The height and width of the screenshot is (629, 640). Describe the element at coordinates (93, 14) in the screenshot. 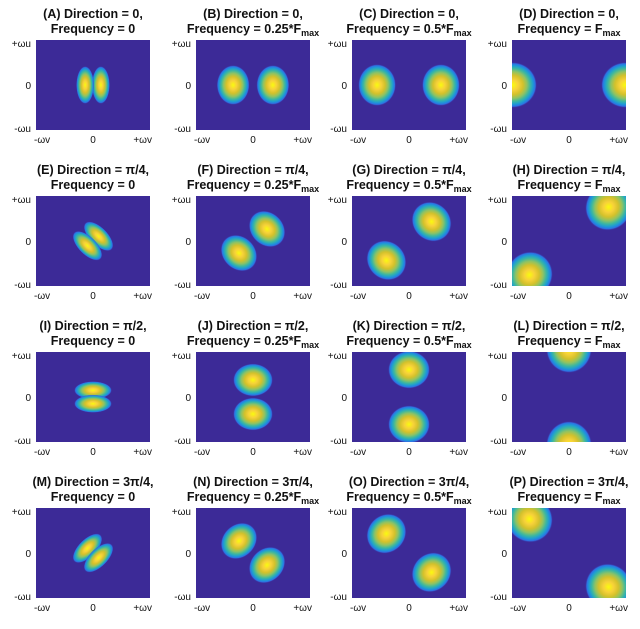

I see `panel-title-line1: (A) Direction = 0,` at that location.